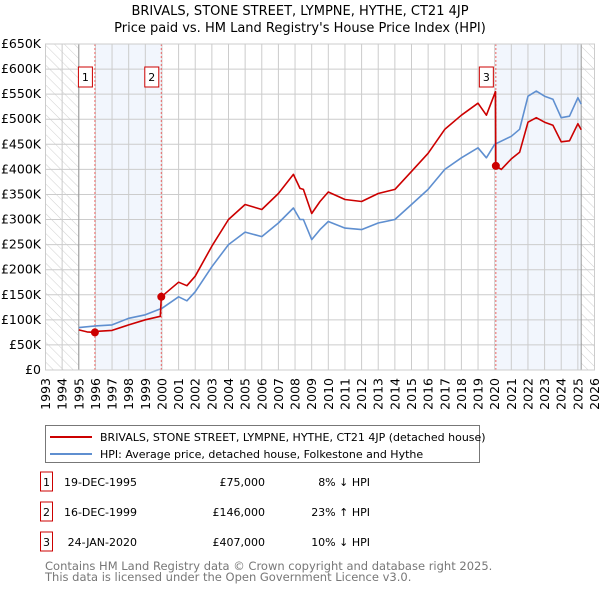 Image resolution: width=600 pixels, height=594 pixels. I want to click on x-tick-label: 2003, so click(211, 394).